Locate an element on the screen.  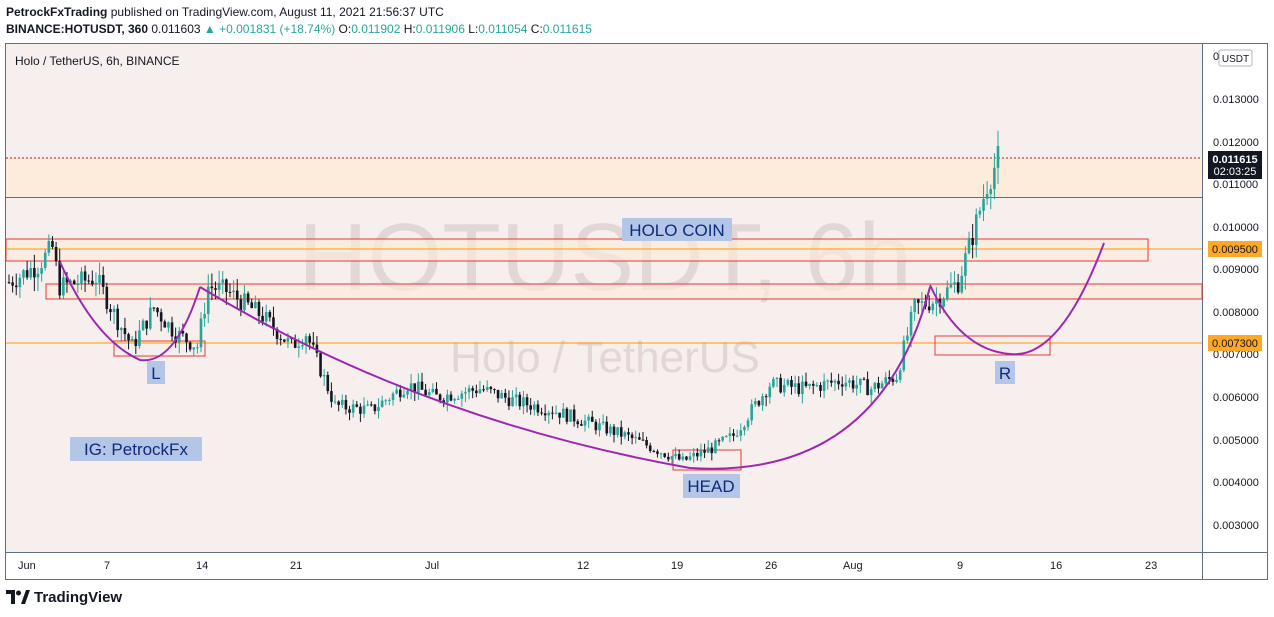
currency-badge is located at coordinates (1235, 58).